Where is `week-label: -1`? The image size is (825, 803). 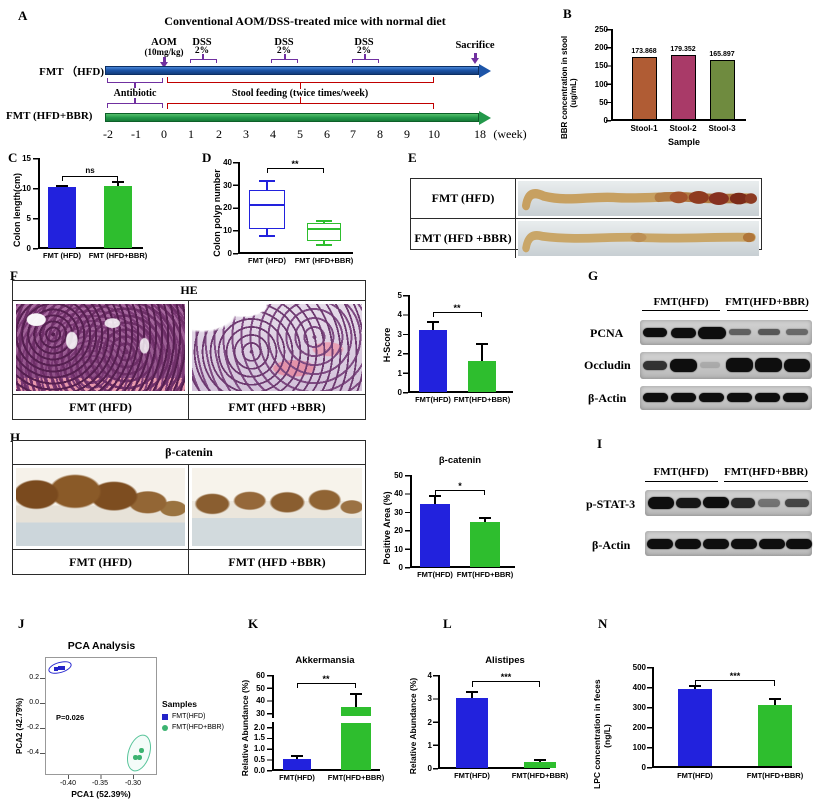 week-label: -1 is located at coordinates (136, 134).